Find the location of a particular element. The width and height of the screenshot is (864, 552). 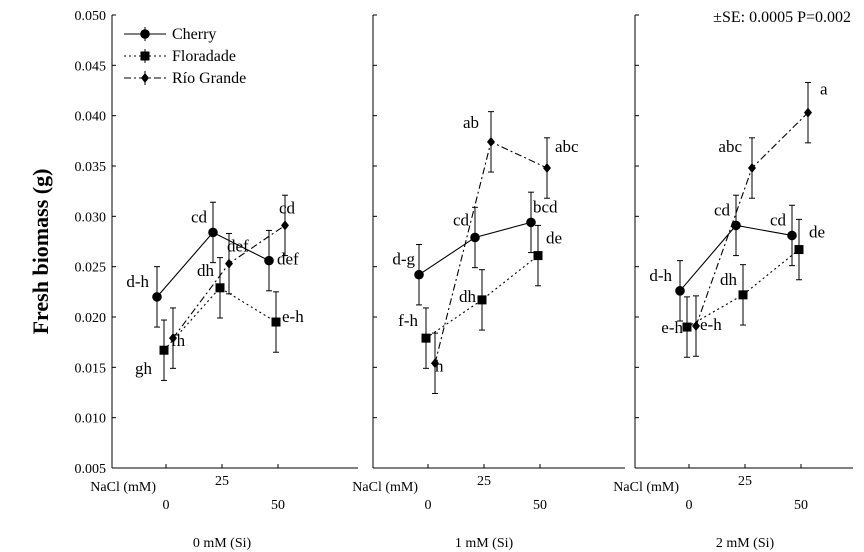

significance-letter: h is located at coordinates (439, 365).